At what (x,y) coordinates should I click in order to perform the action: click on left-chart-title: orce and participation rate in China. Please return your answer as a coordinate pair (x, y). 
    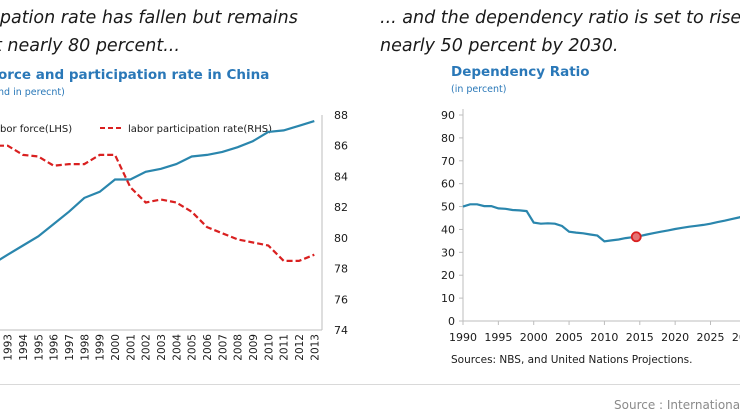
    Looking at the image, I should click on (135, 75).